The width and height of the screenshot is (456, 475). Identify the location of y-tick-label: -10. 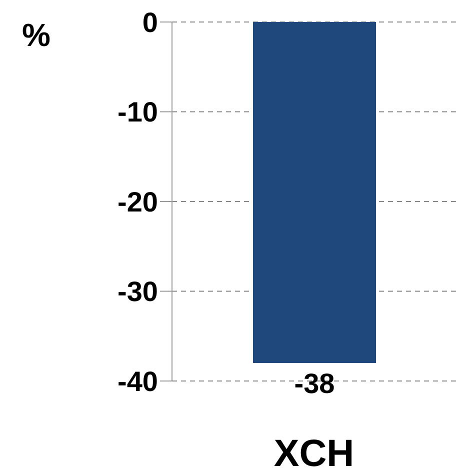
(138, 112).